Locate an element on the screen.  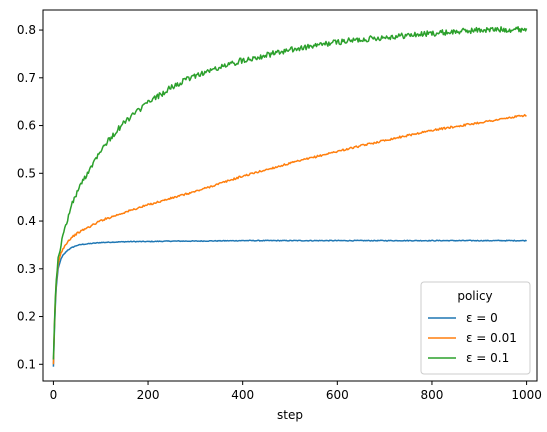
legend-title: policy is located at coordinates (474, 296).